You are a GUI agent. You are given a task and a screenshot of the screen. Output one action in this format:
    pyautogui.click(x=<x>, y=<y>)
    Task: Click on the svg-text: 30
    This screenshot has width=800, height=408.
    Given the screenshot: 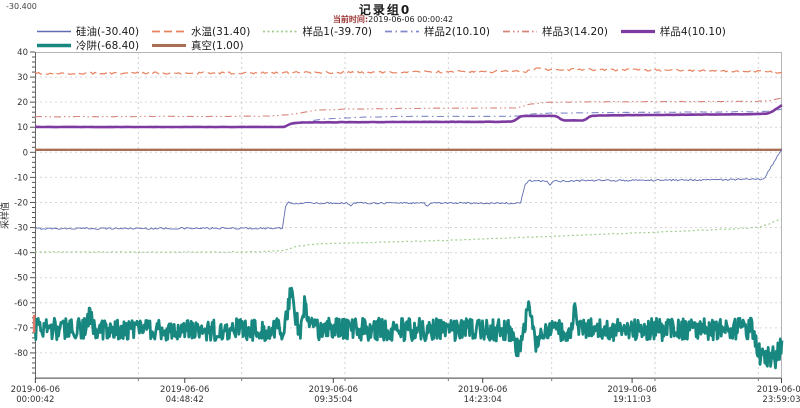 What is the action you would take?
    pyautogui.click(x=22, y=78)
    